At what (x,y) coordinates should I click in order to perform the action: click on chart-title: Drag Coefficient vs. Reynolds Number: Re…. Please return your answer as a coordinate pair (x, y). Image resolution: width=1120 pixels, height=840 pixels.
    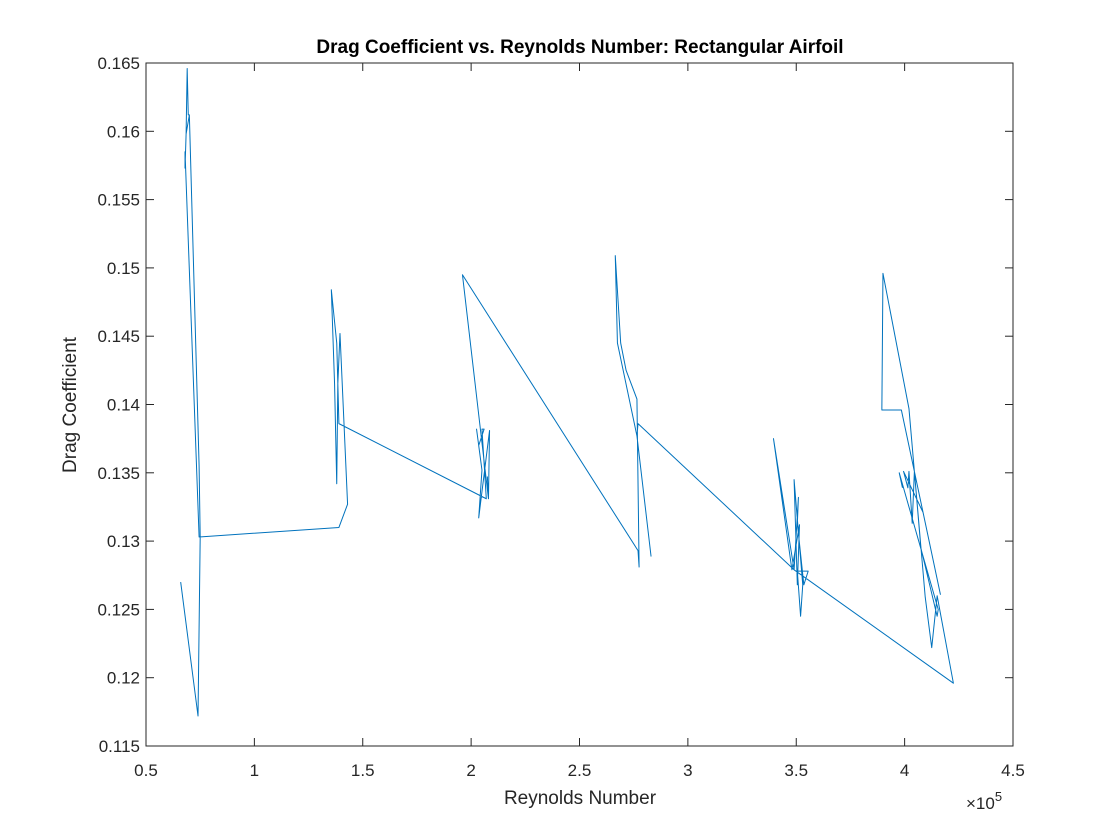
    Looking at the image, I should click on (579, 47).